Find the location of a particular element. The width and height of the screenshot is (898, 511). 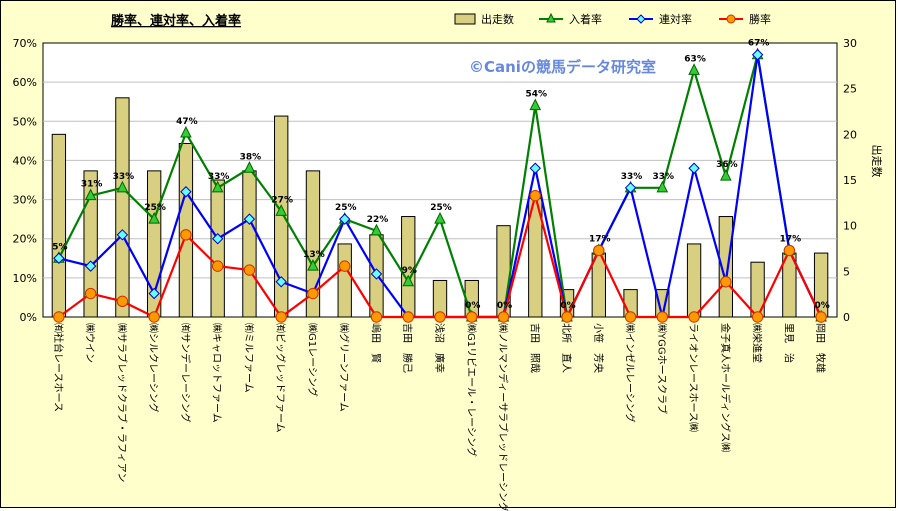

data-label: 17% is located at coordinates (600, 239).